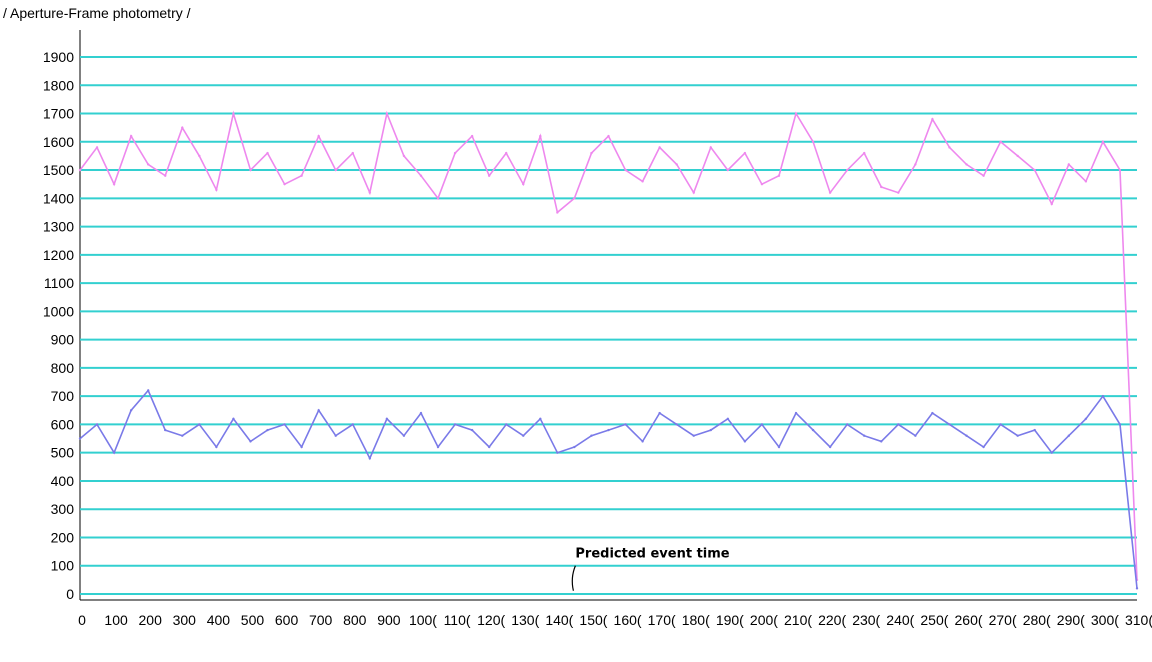  I want to click on y-tick-label-1400: 1400, so click(58, 198).